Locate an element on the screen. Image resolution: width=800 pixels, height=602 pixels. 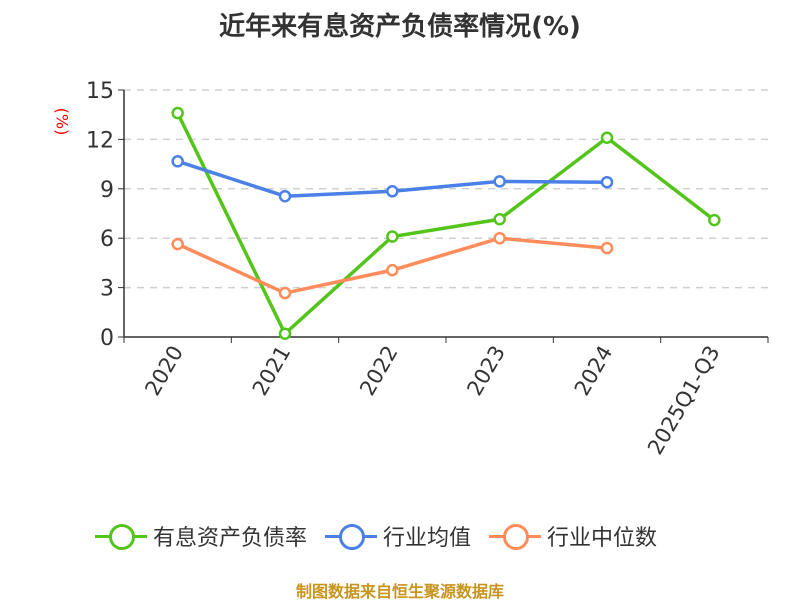
legend-item-industry-average: 行业均值 is located at coordinates (398, 536).